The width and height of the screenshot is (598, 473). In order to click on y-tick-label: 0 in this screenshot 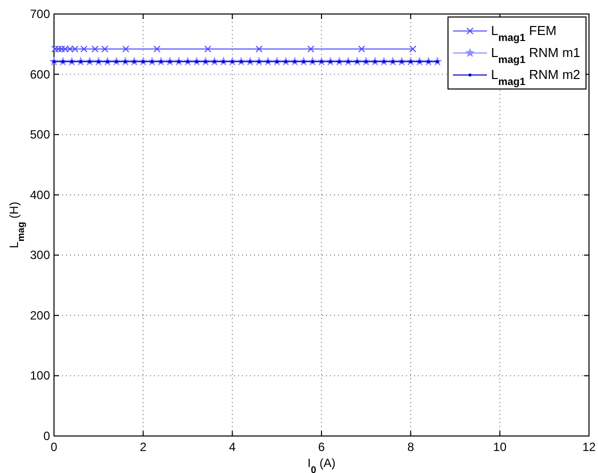, I will do `click(46, 436)`.